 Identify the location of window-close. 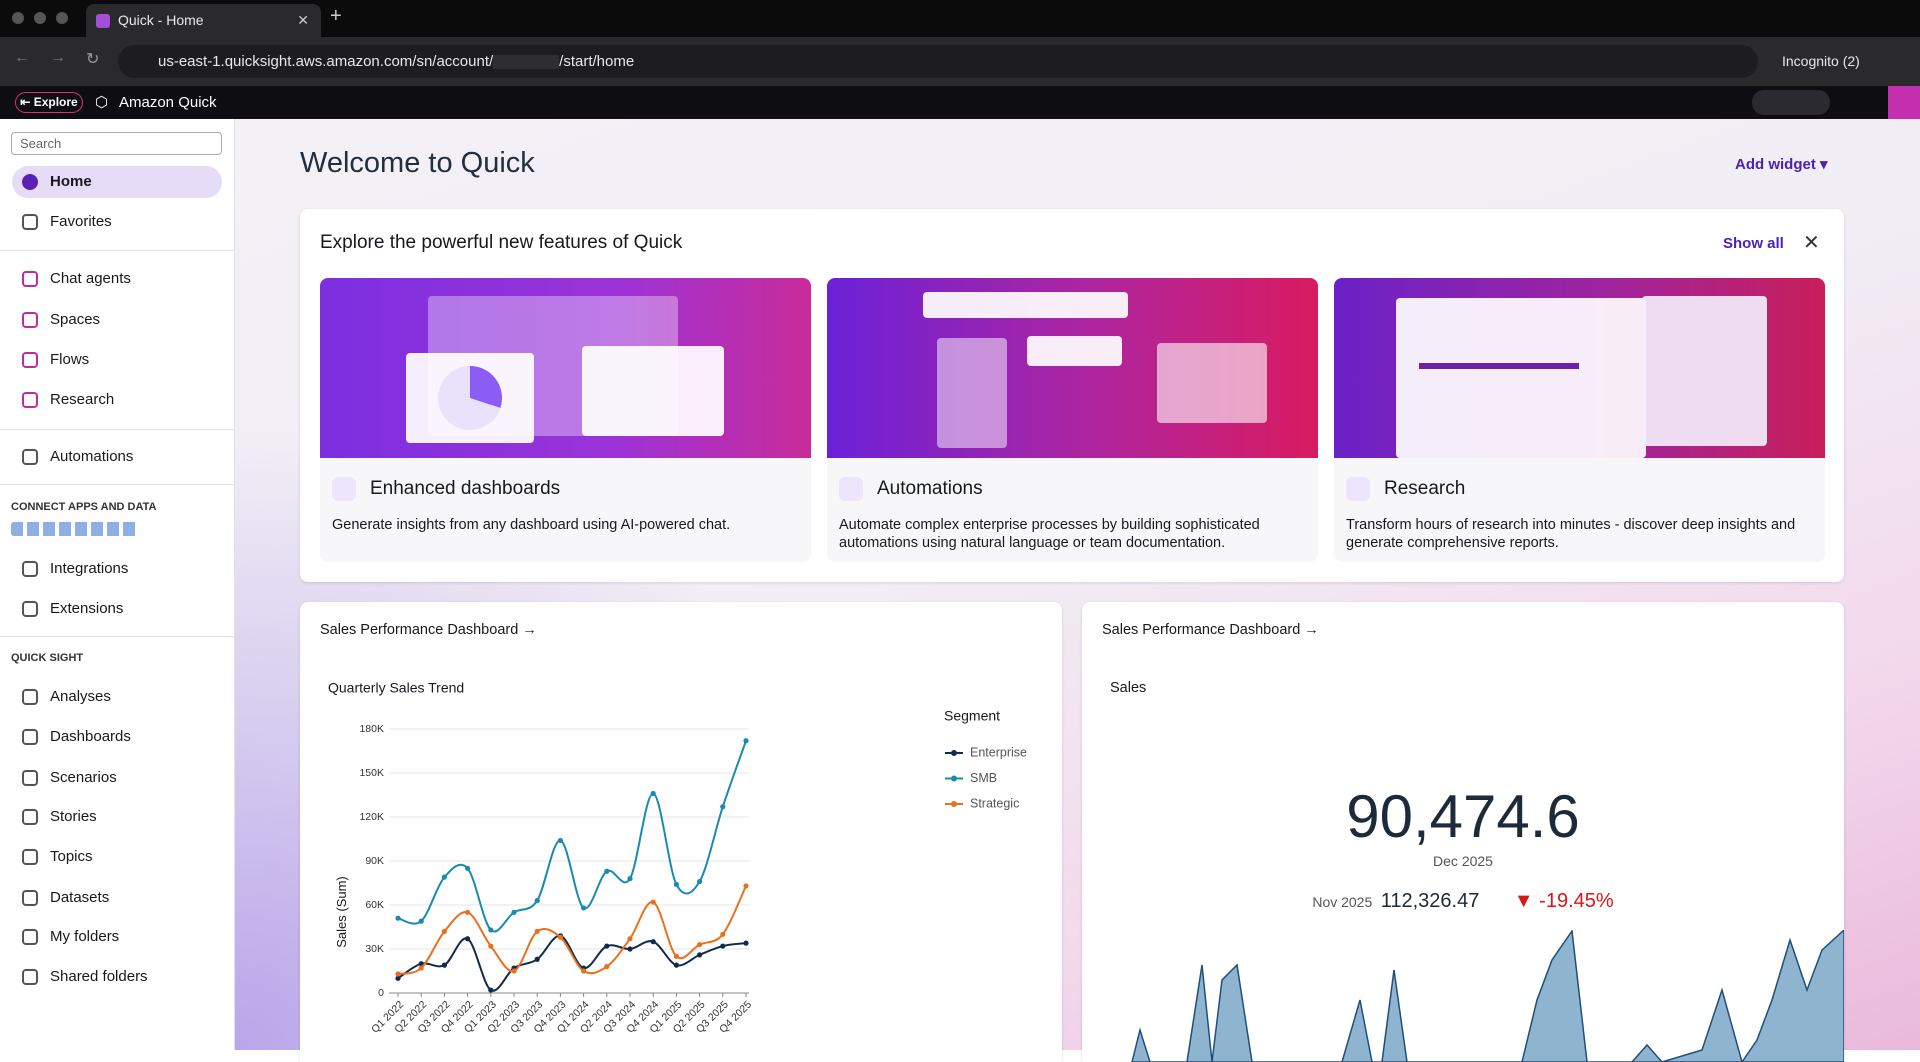
(18, 18).